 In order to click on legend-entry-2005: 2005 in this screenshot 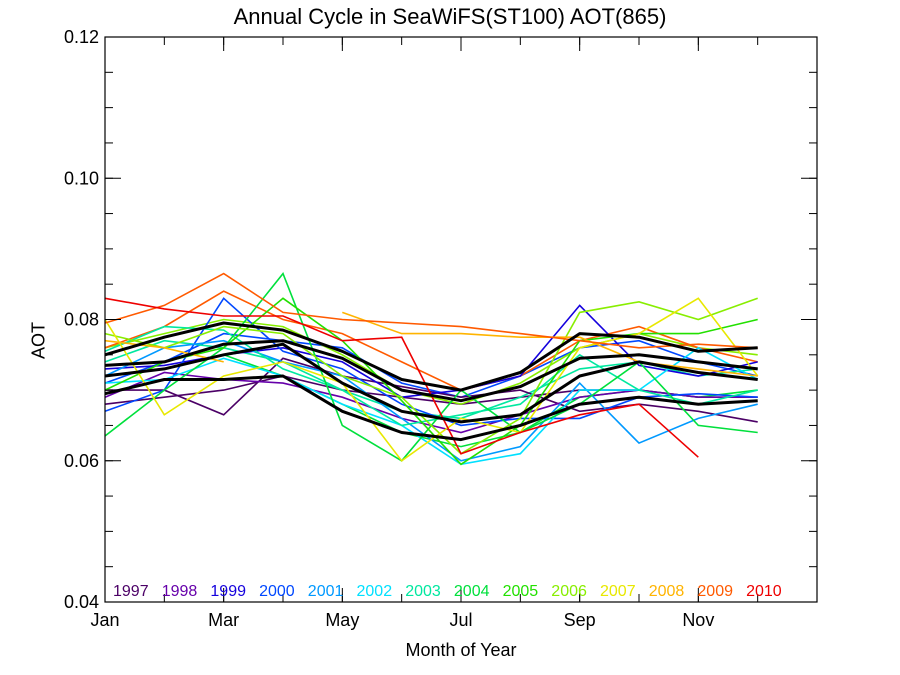, I will do `click(521, 591)`.